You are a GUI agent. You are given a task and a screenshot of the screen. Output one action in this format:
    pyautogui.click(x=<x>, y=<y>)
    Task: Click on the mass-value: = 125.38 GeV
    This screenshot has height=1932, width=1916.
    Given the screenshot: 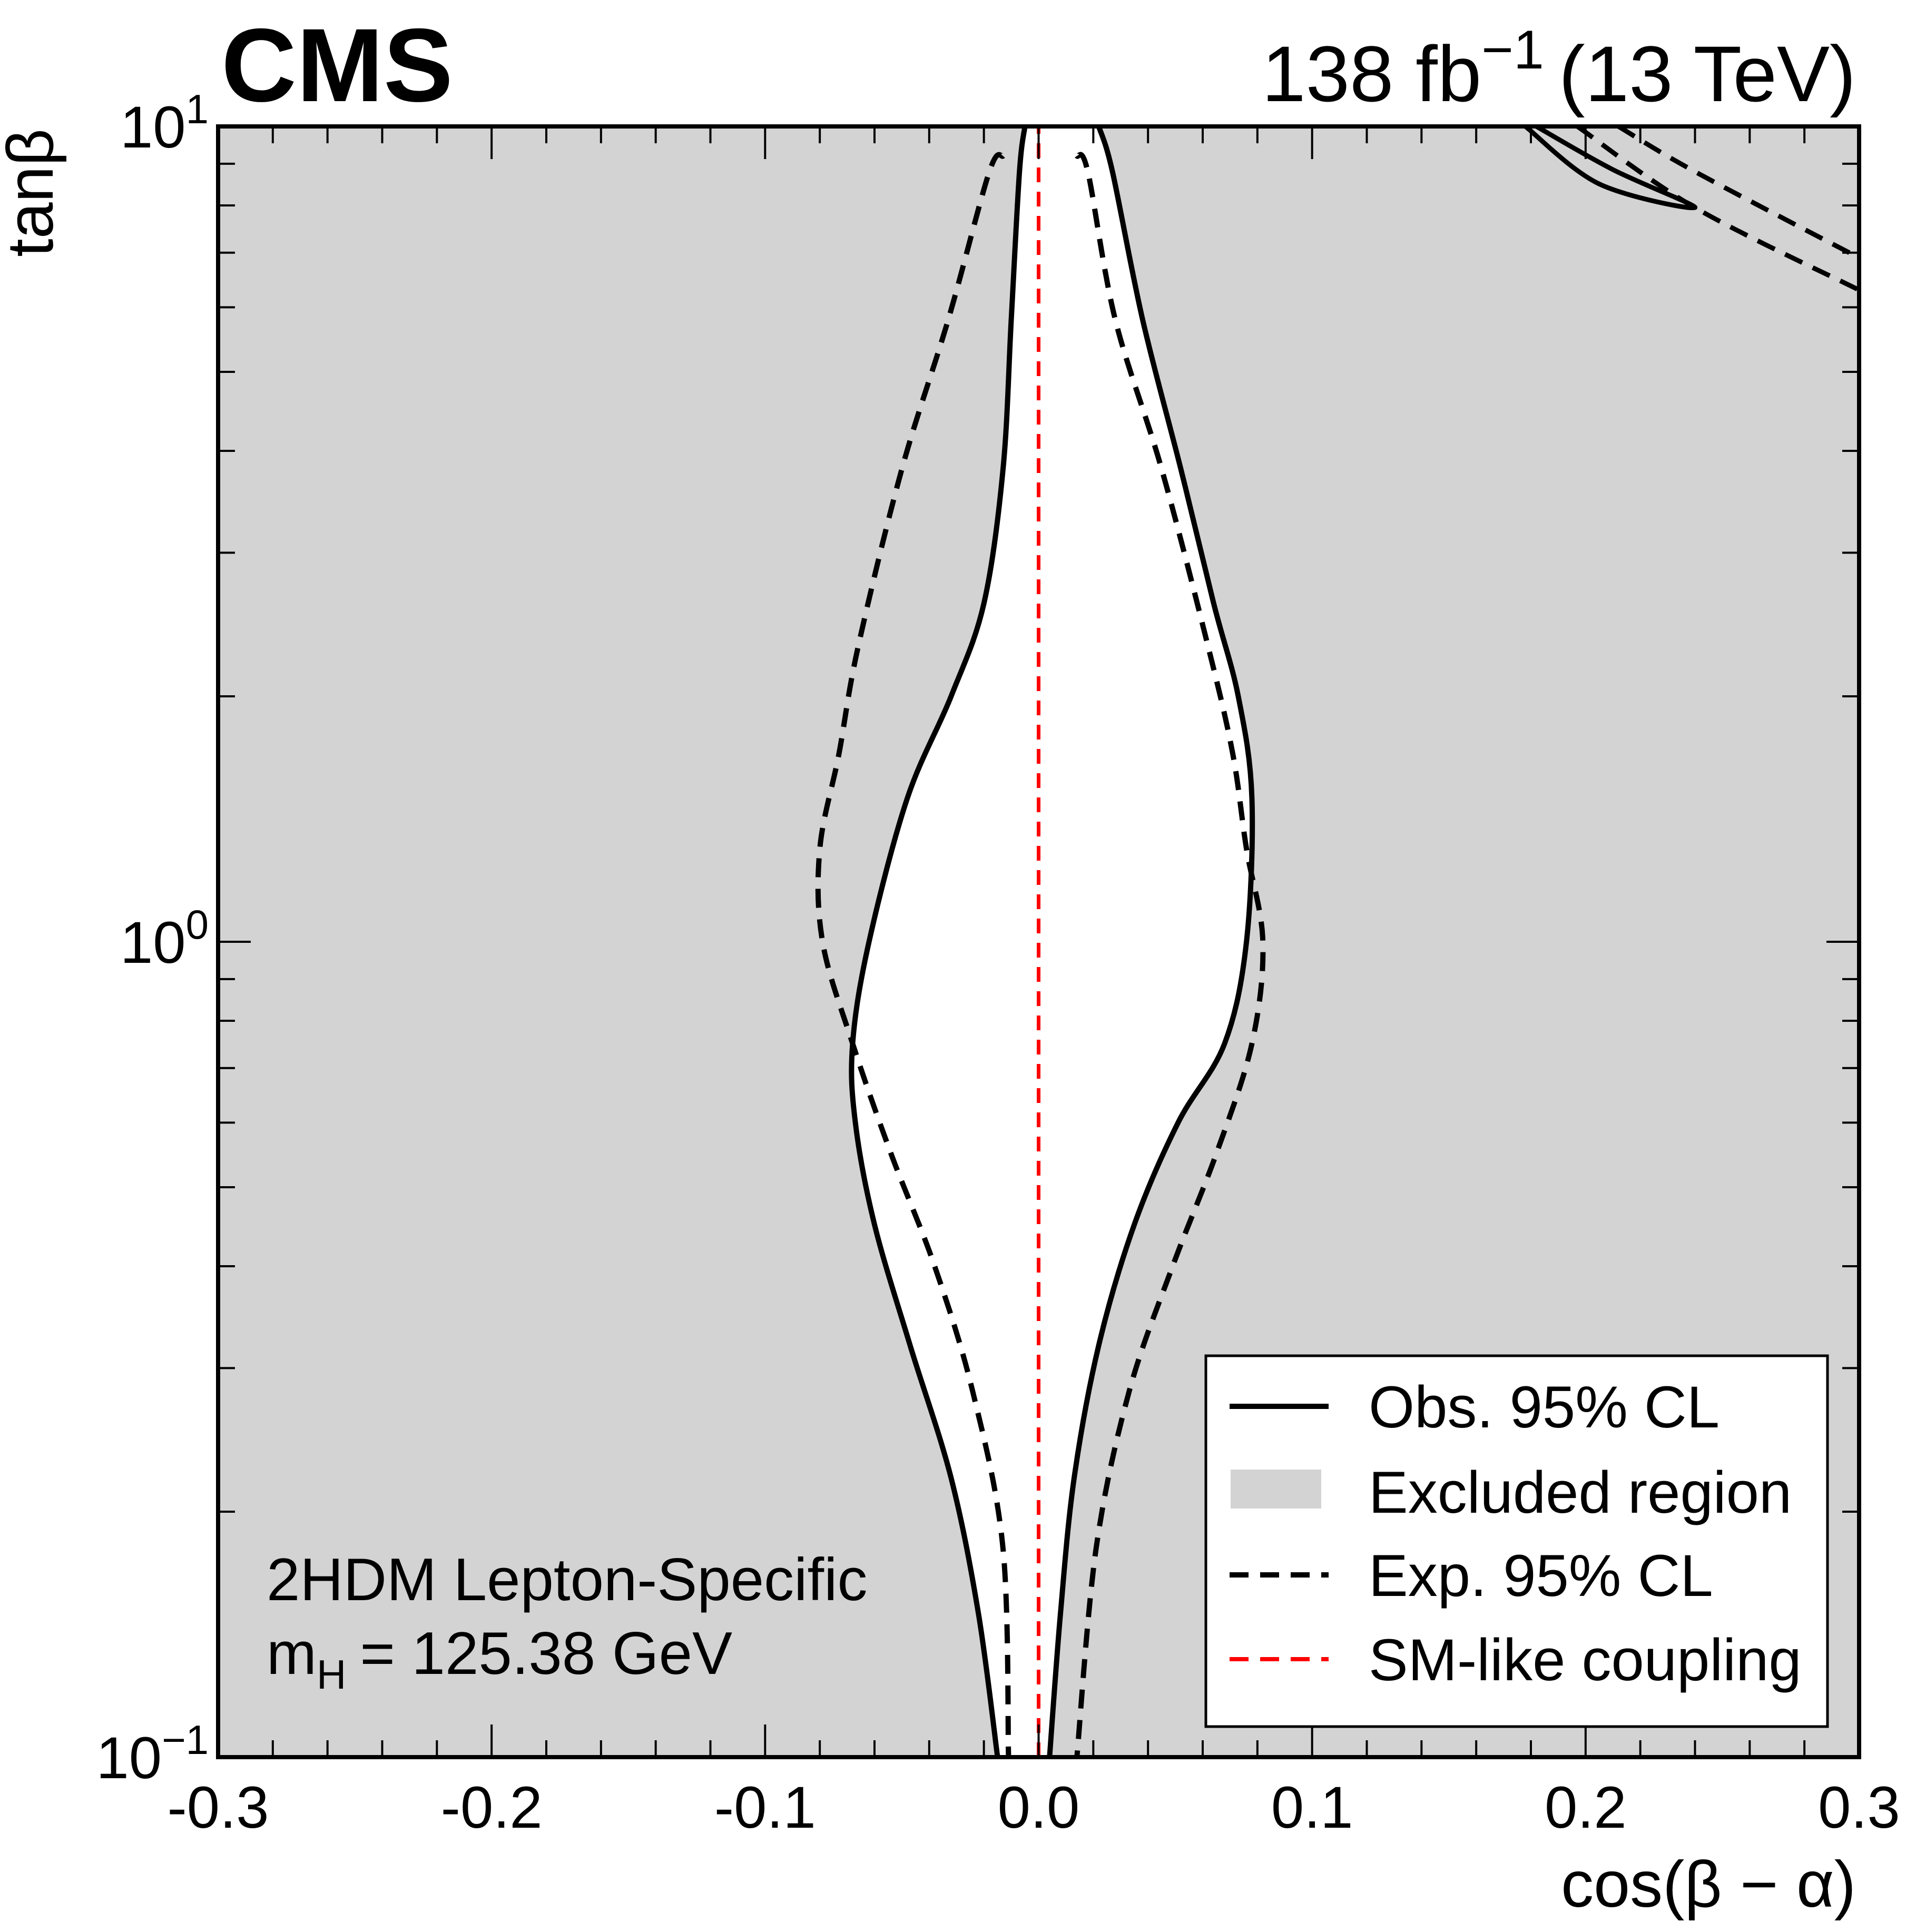 What is the action you would take?
    pyautogui.click(x=546, y=1653)
    